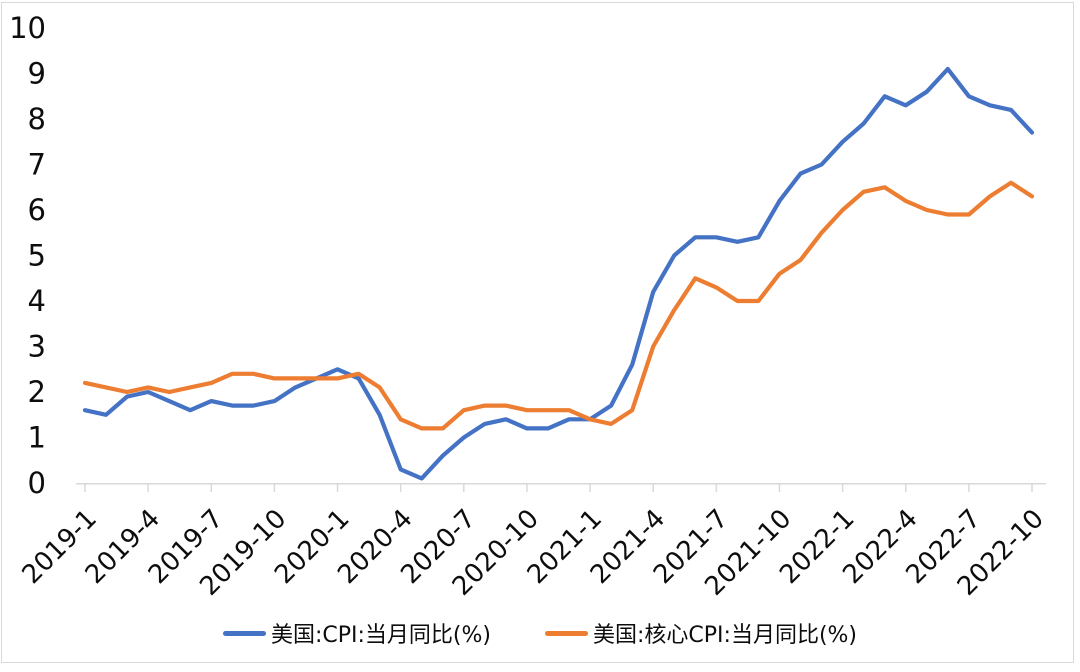  I want to click on core-cpi-line-swatch, so click(566, 633).